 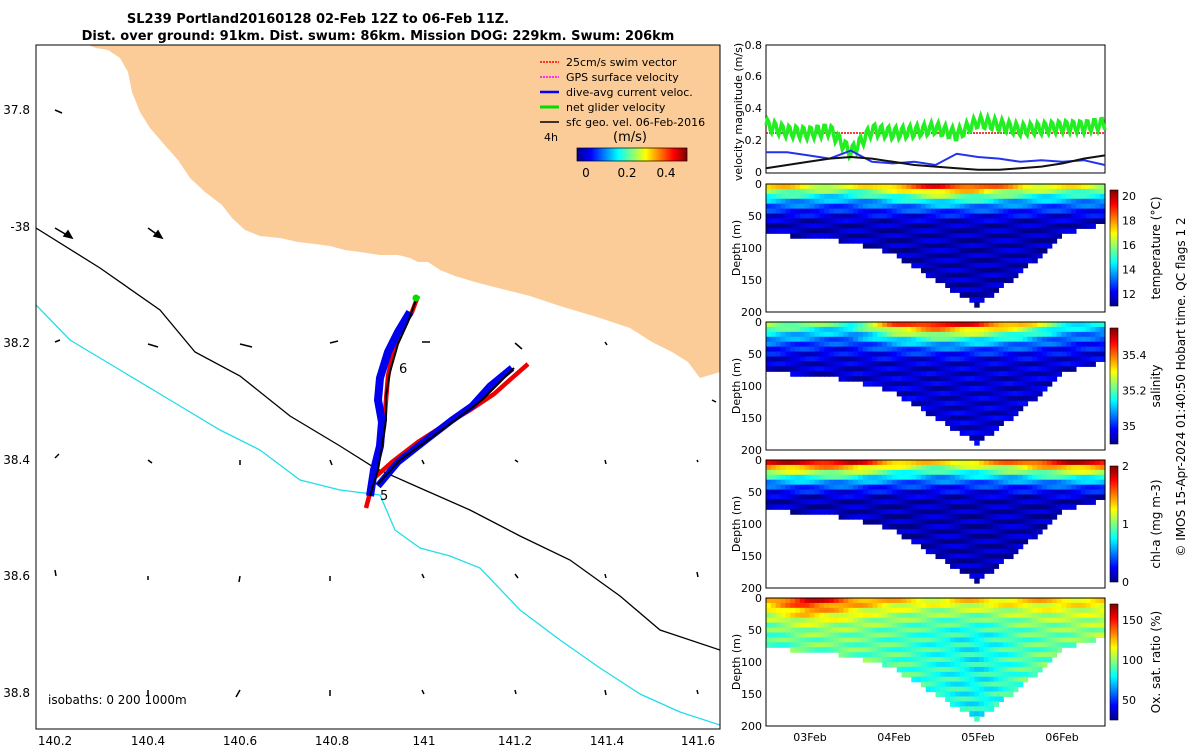 What do you see at coordinates (586, 173) in the screenshot?
I see `colorbar-tick-0: 0` at bounding box center [586, 173].